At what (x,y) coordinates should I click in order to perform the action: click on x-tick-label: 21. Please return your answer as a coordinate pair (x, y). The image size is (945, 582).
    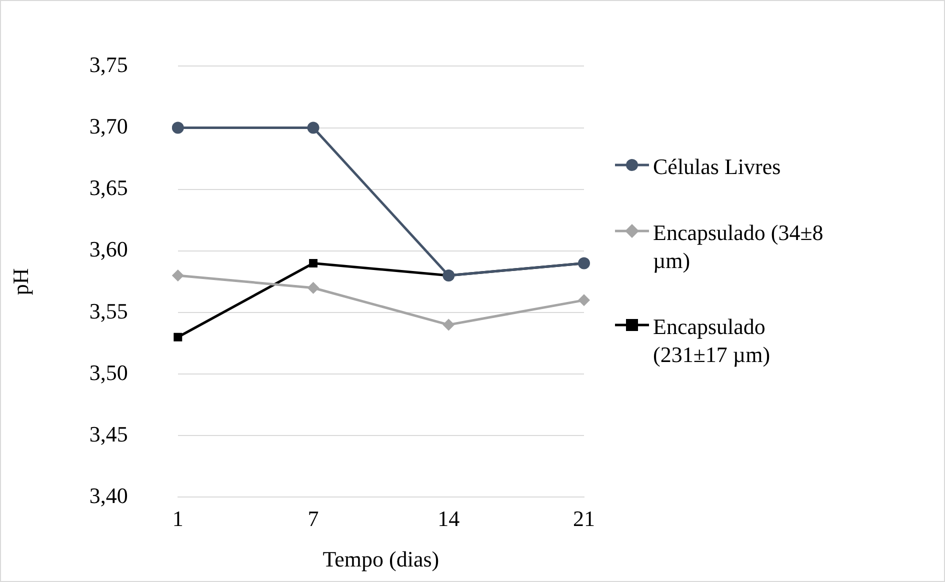
    Looking at the image, I should click on (584, 519).